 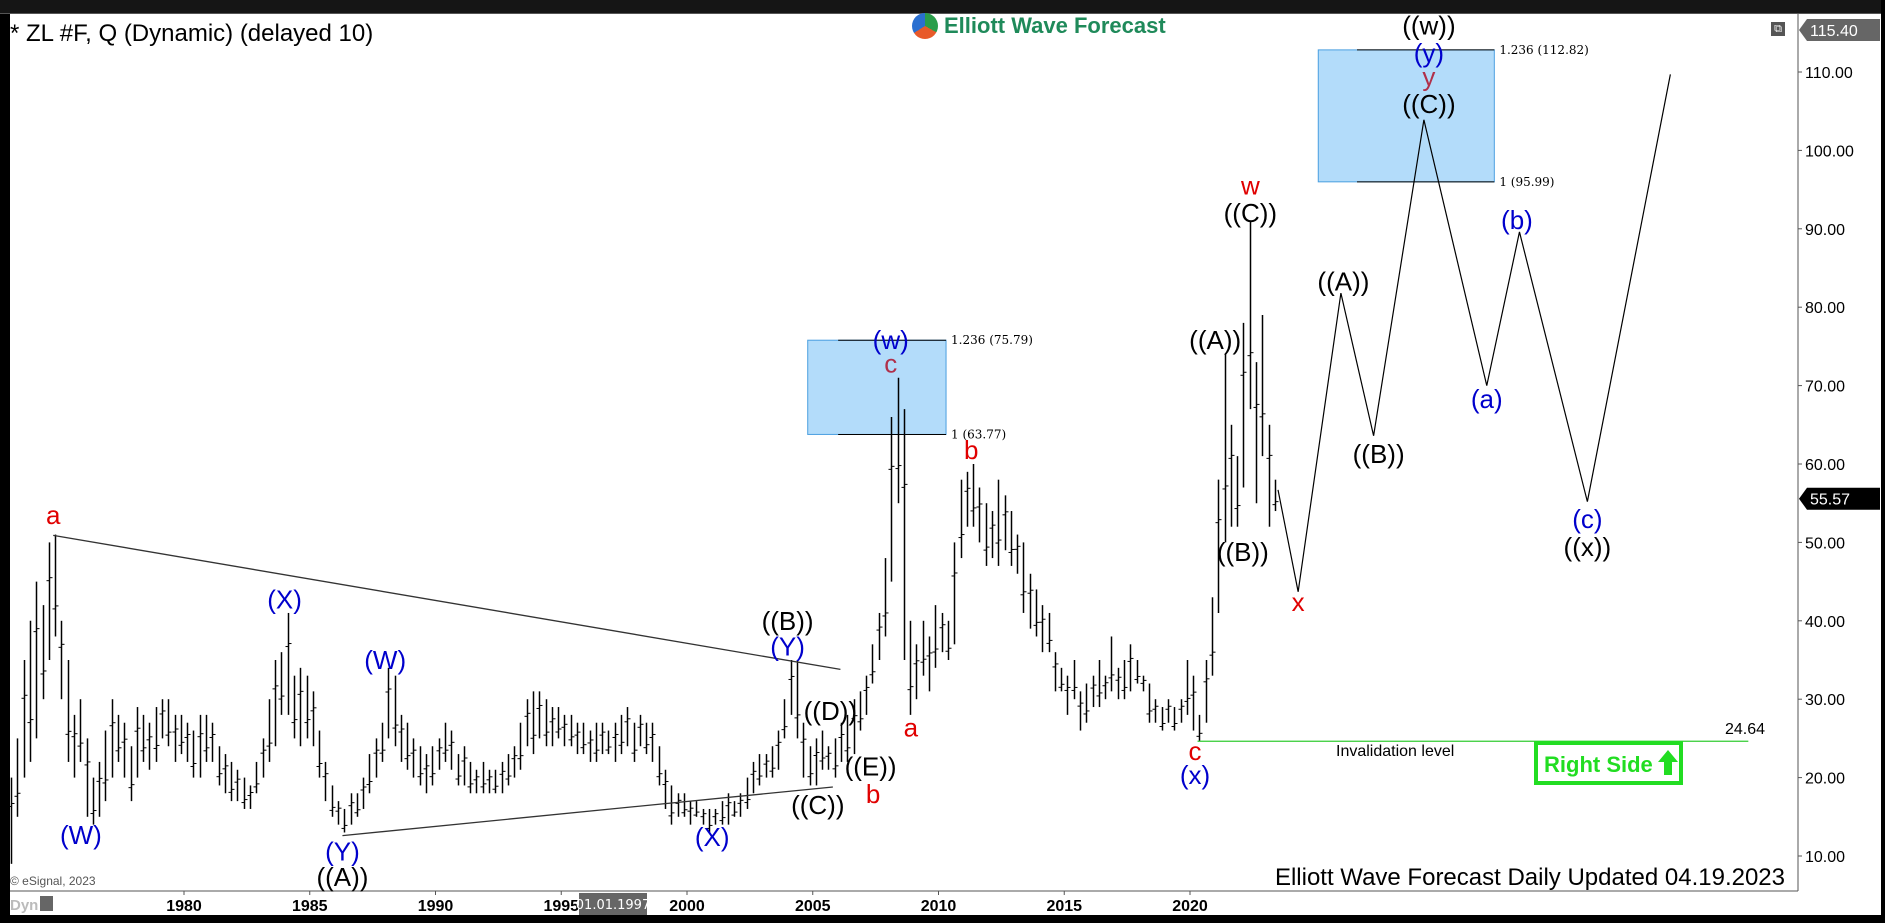 I want to click on wave-label: c, so click(x=1195, y=751).